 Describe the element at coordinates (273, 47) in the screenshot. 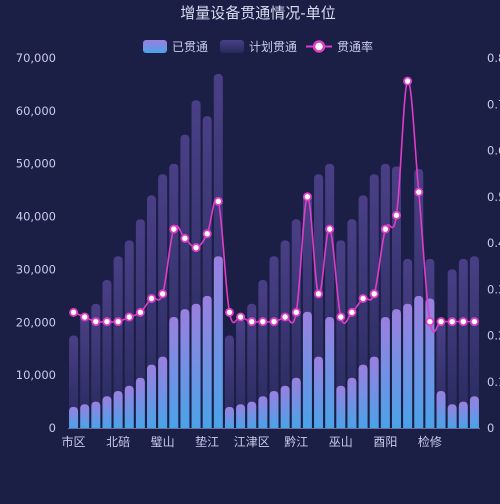

I see `legend-label-plan: 计划贯通` at that location.